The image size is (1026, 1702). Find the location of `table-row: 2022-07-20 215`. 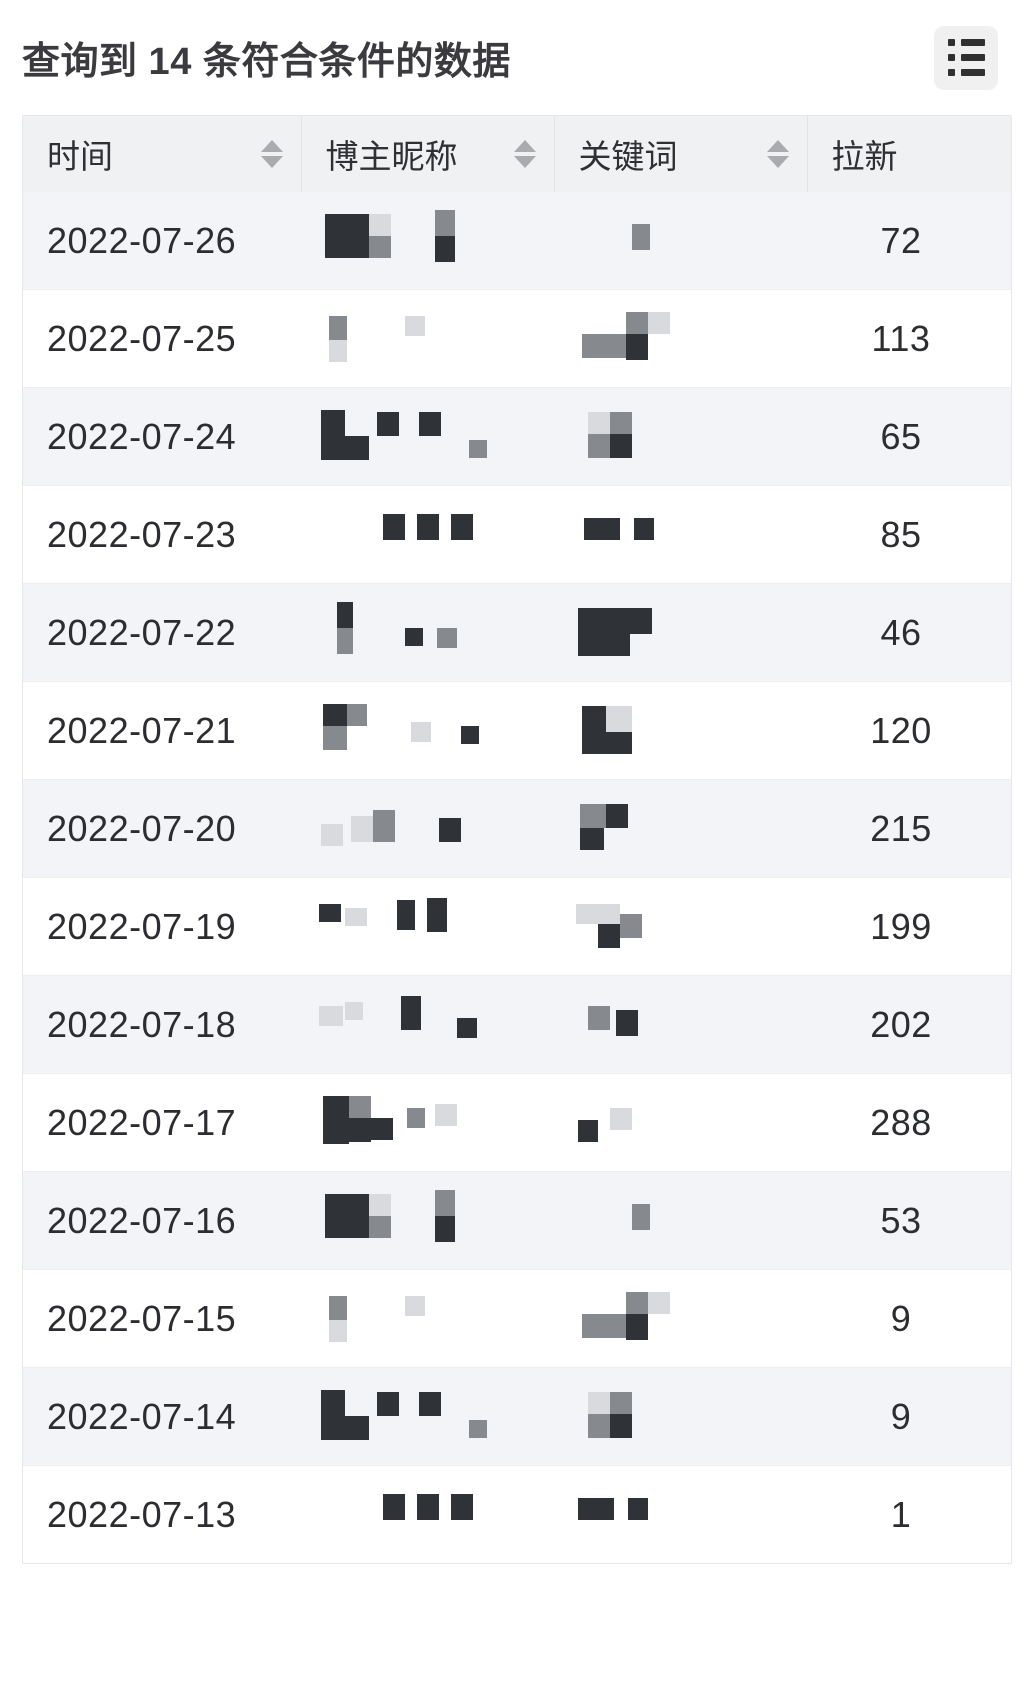

table-row: 2022-07-20 215 is located at coordinates (517, 828).